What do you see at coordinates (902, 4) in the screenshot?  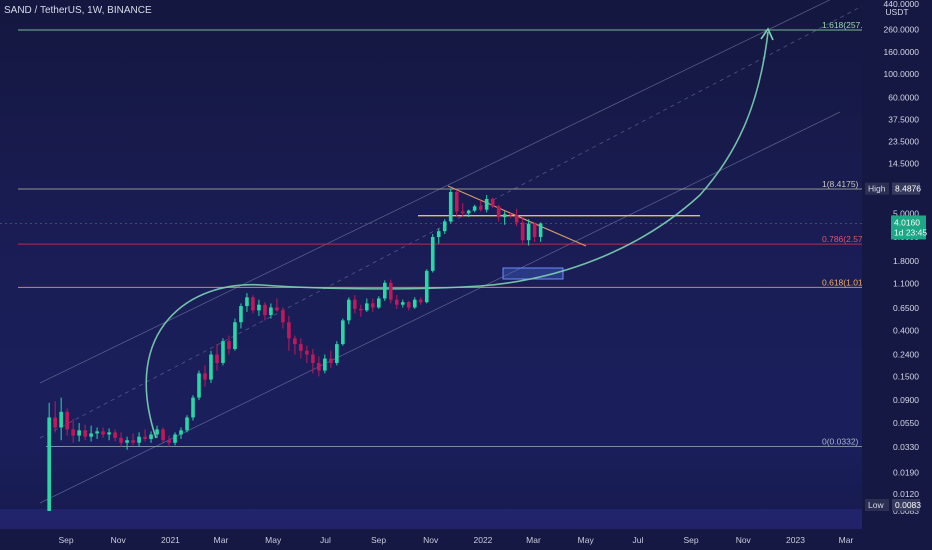 I see `price-axis-tick: 440.0000` at bounding box center [902, 4].